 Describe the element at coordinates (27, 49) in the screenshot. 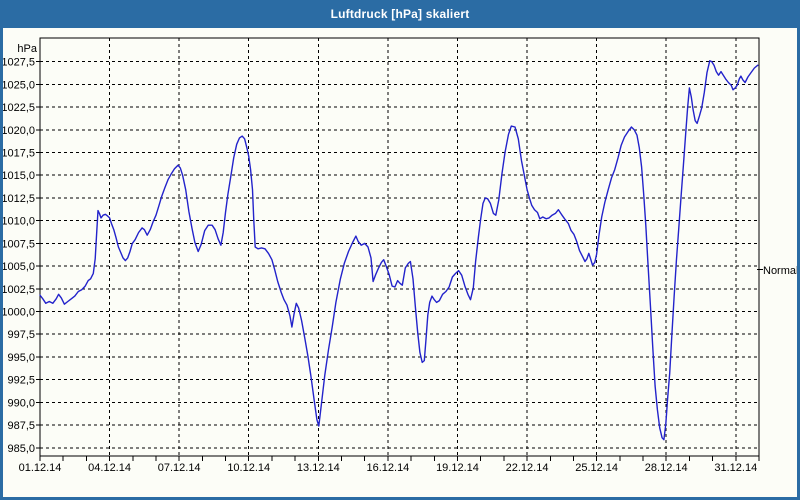

I see `y-axis-unit-label: hPa` at that location.